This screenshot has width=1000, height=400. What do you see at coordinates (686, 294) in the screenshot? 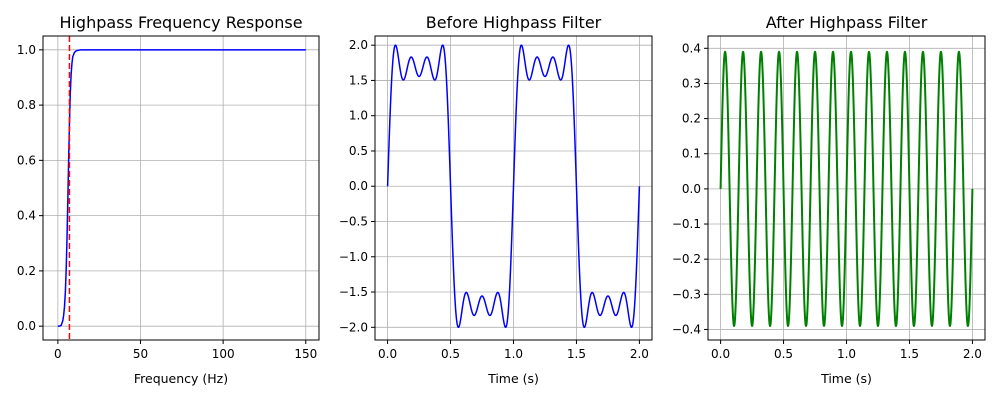
I see `y-tick-label: −0.3` at bounding box center [686, 294].